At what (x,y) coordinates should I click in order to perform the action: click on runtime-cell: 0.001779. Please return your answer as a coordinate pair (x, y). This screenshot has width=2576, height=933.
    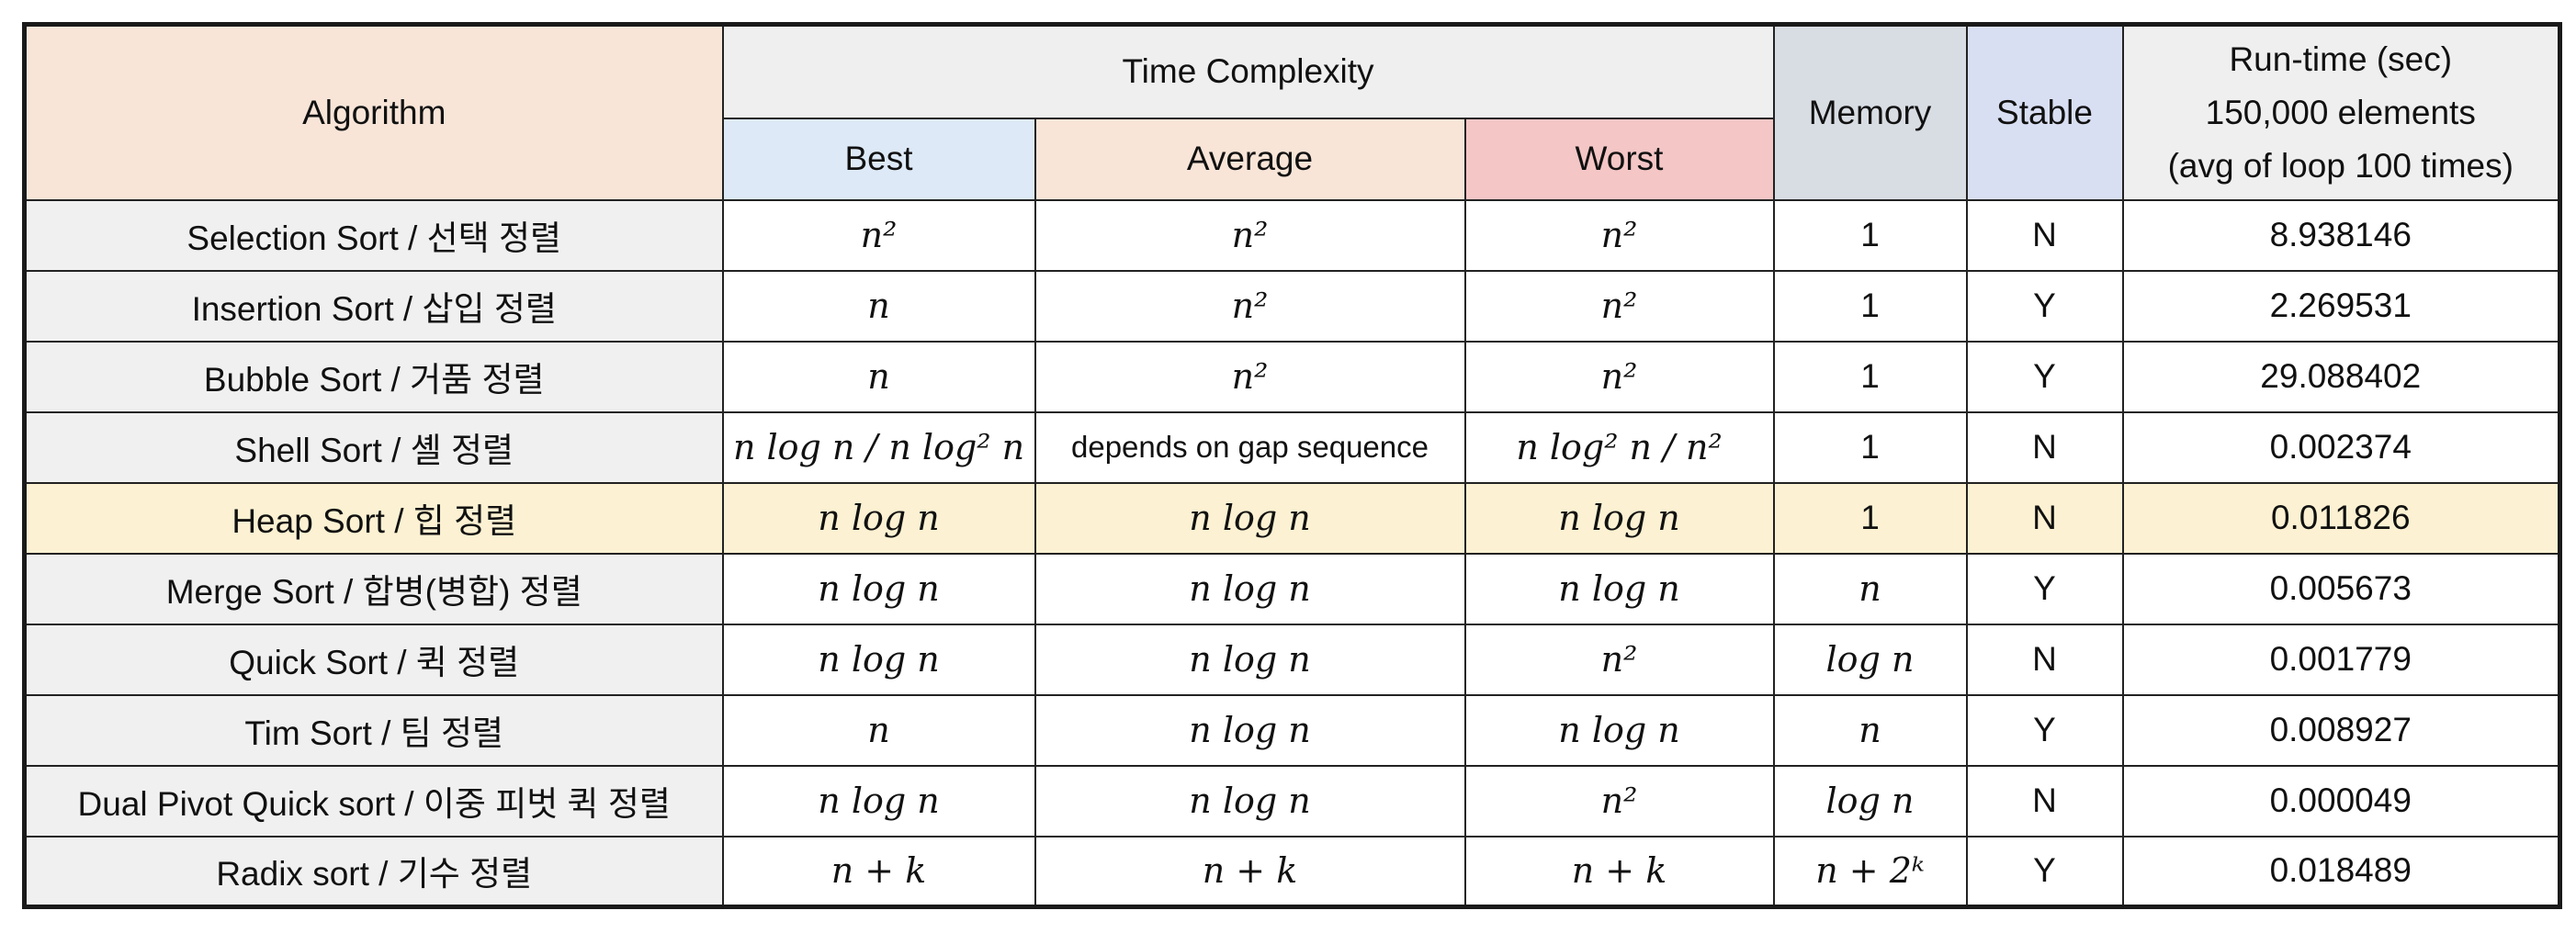
    Looking at the image, I should click on (2341, 659).